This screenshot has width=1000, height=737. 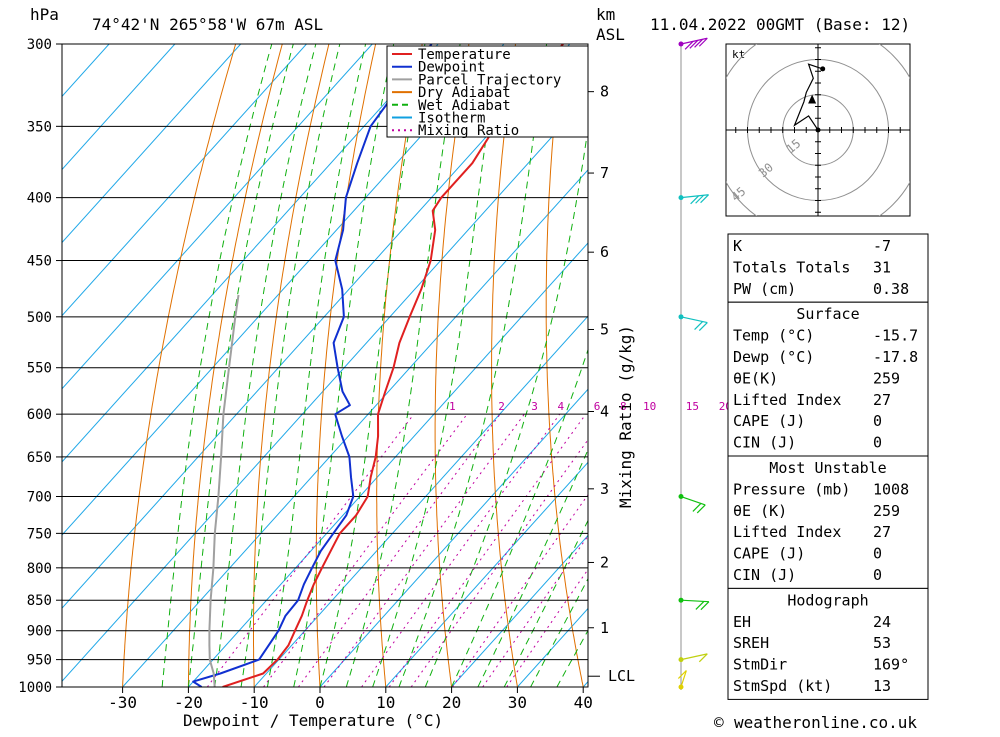 I want to click on temperature-tick-label: 30, so click(x=517, y=702).